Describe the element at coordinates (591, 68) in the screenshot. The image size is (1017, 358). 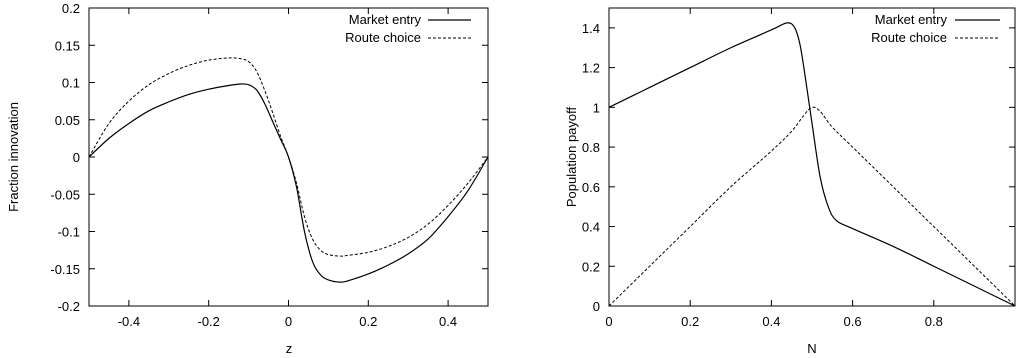
I see `right-y-tick-label: 1.2` at that location.